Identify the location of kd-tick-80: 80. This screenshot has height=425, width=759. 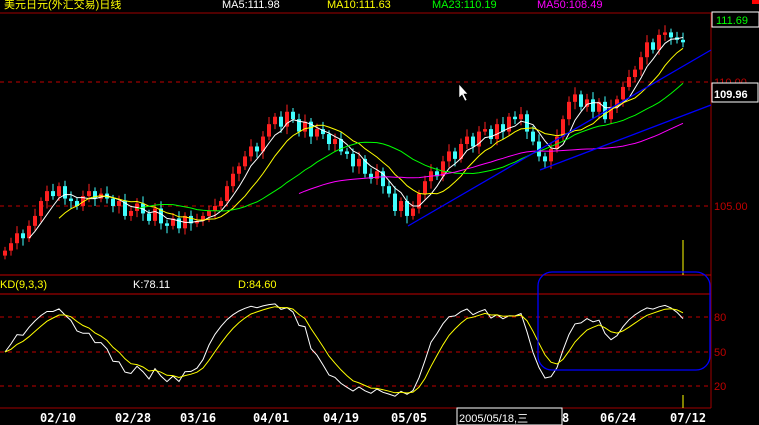
(720, 318).